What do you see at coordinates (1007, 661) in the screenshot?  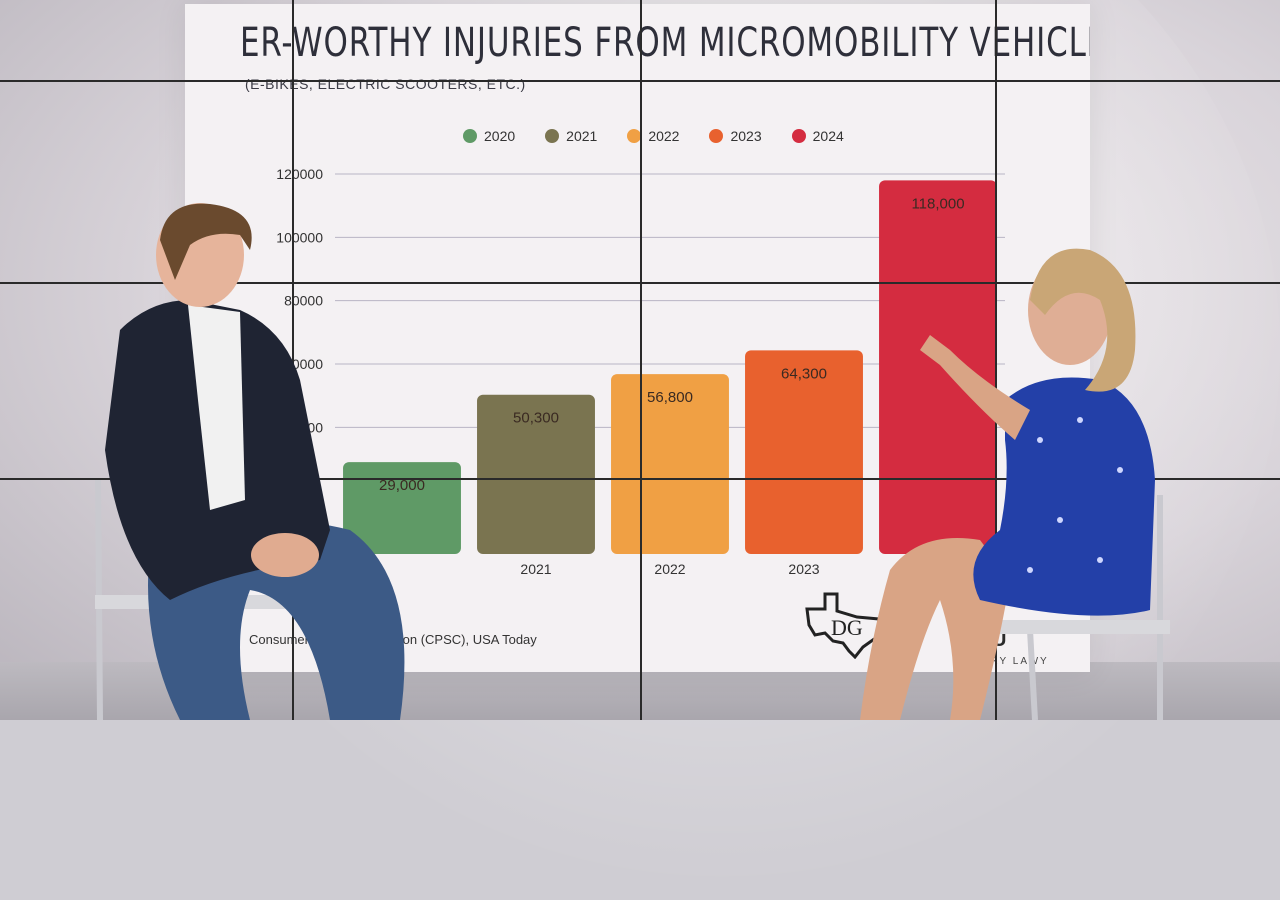 I see `brand-tagline: NJURY LAWY` at bounding box center [1007, 661].